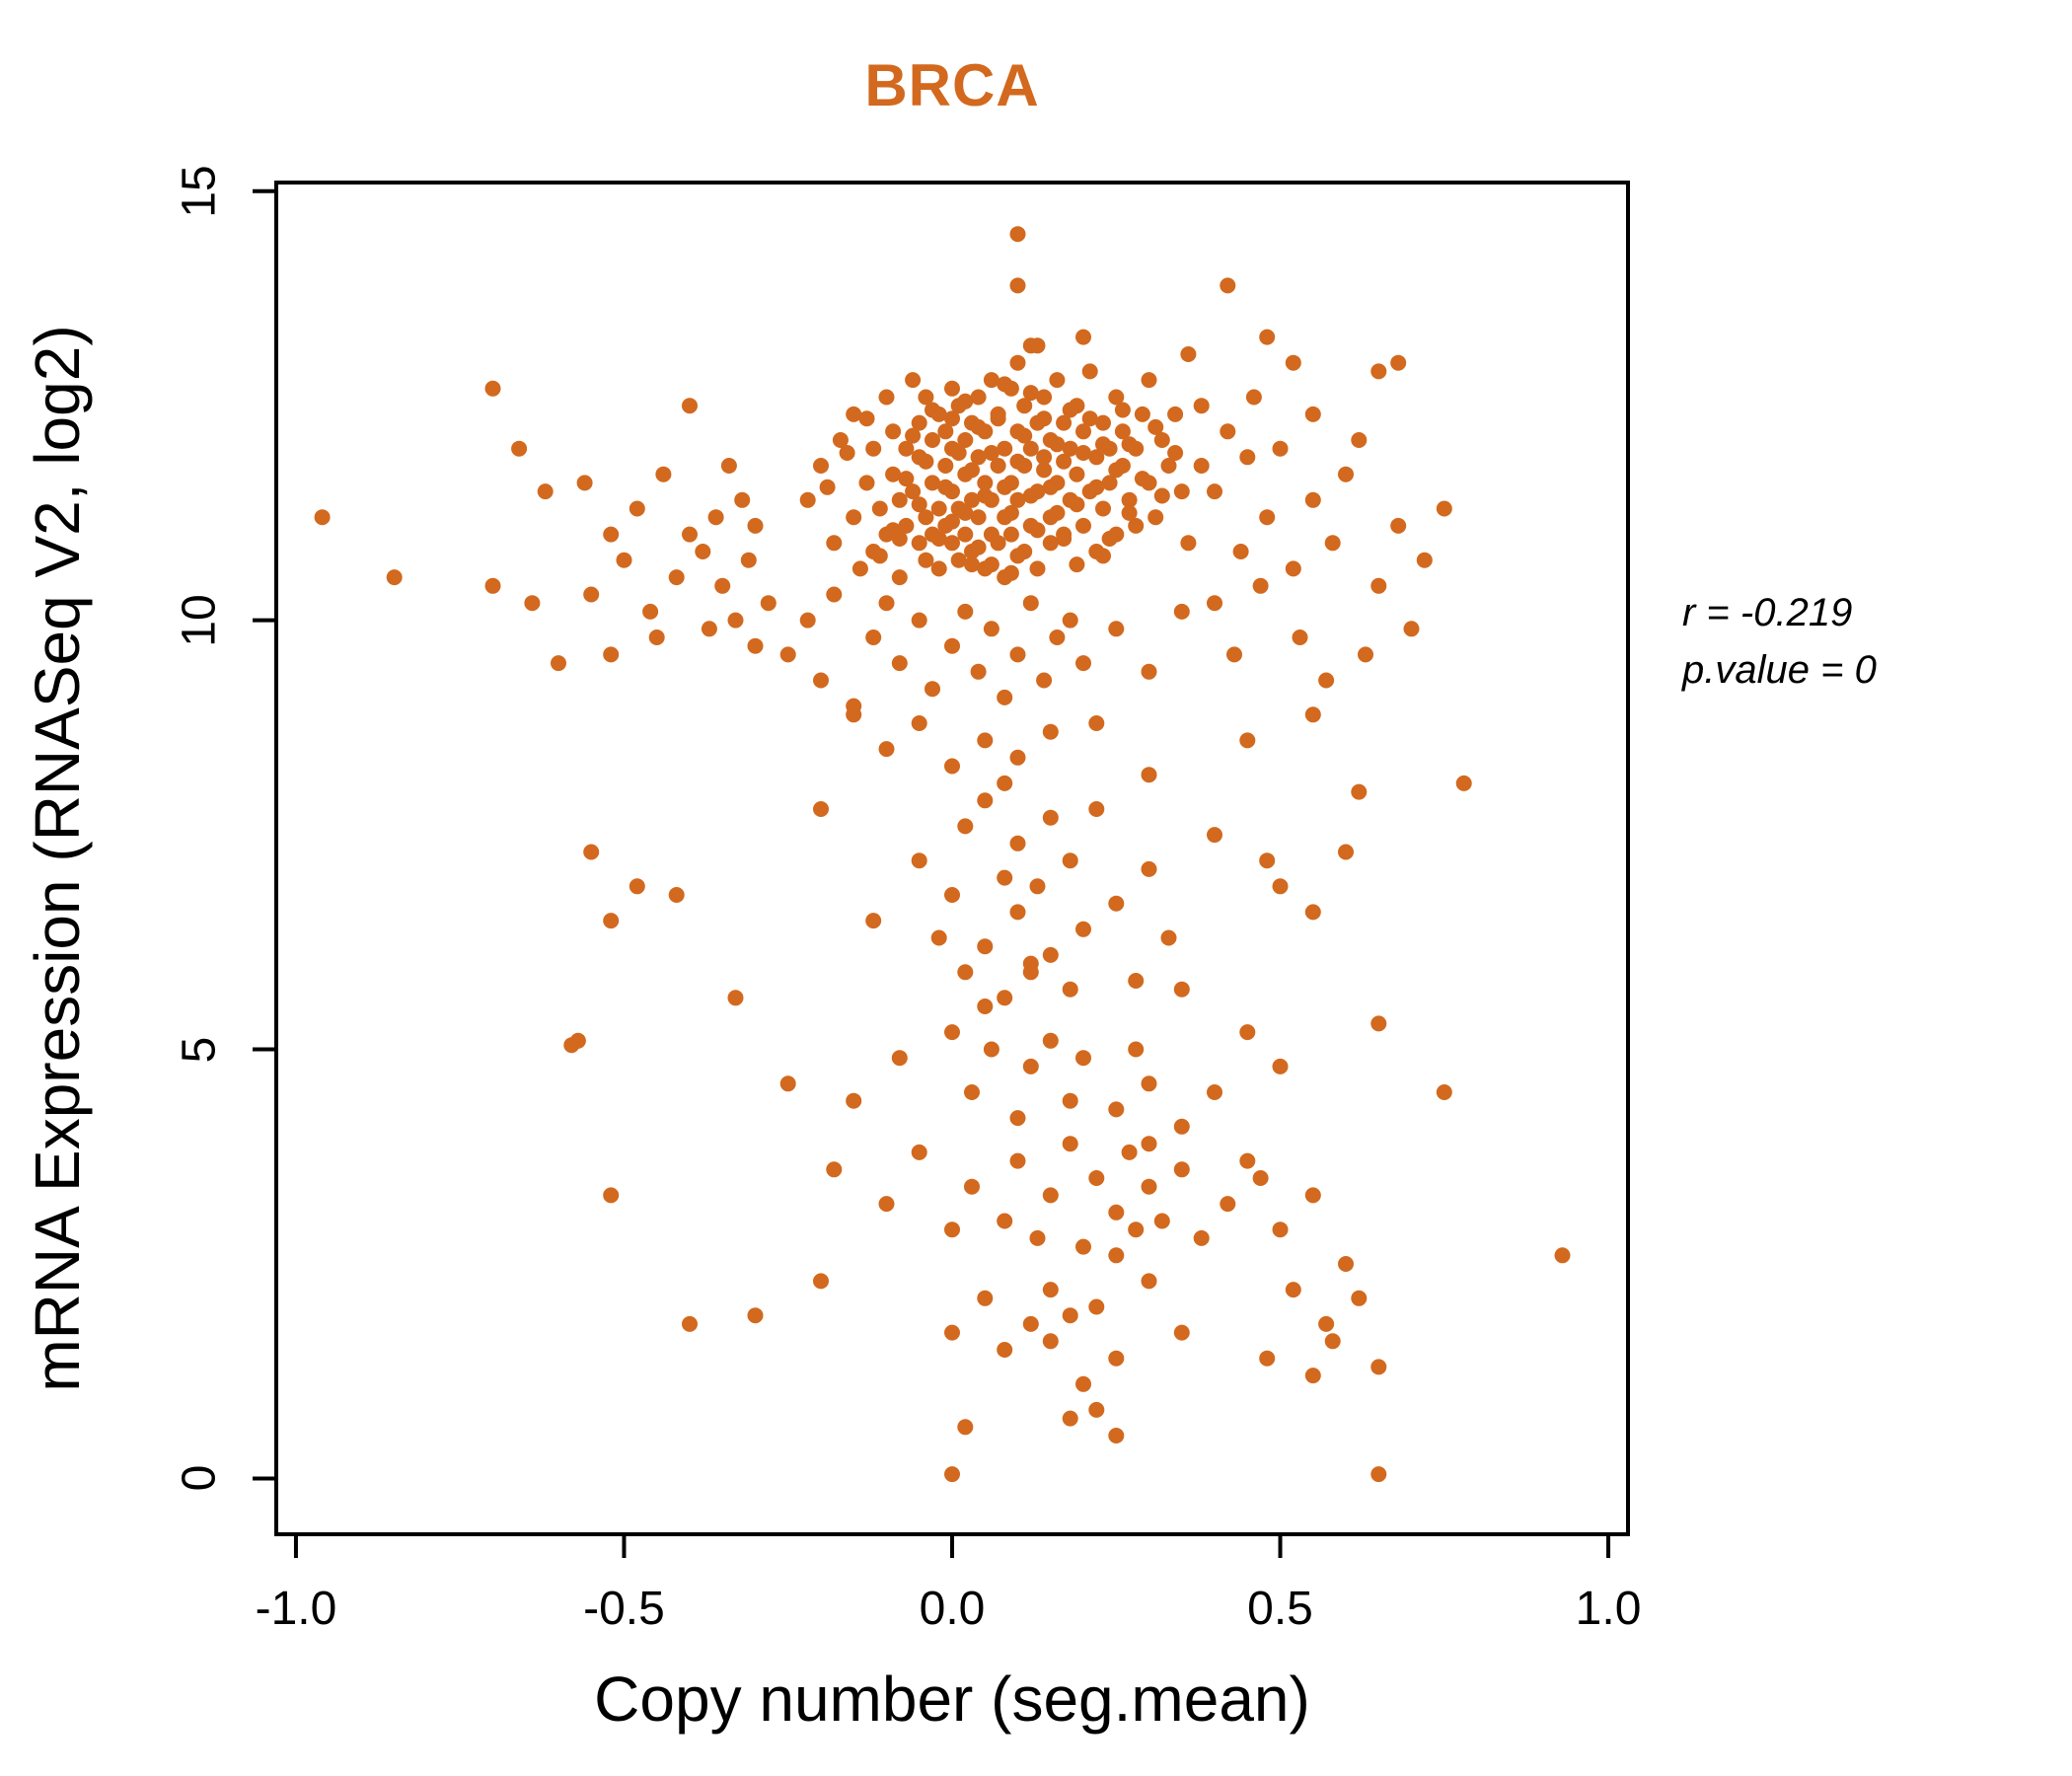  I want to click on p-value-text: p.value = 0, so click(1780, 670).